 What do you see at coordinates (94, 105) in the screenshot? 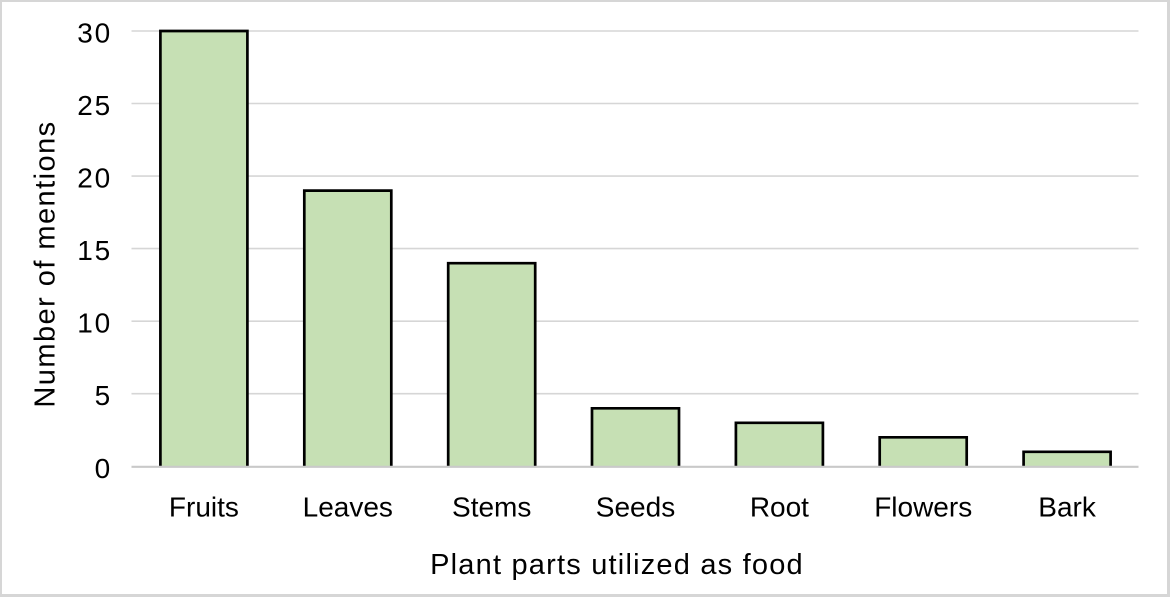
I see `svg-text: 25` at bounding box center [94, 105].